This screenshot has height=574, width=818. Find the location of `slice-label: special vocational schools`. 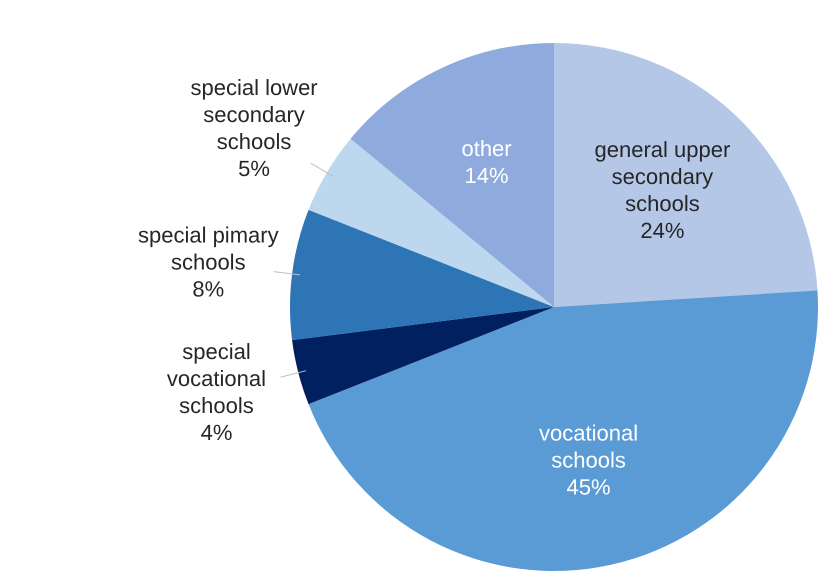

slice-label: special vocational schools is located at coordinates (216, 378).